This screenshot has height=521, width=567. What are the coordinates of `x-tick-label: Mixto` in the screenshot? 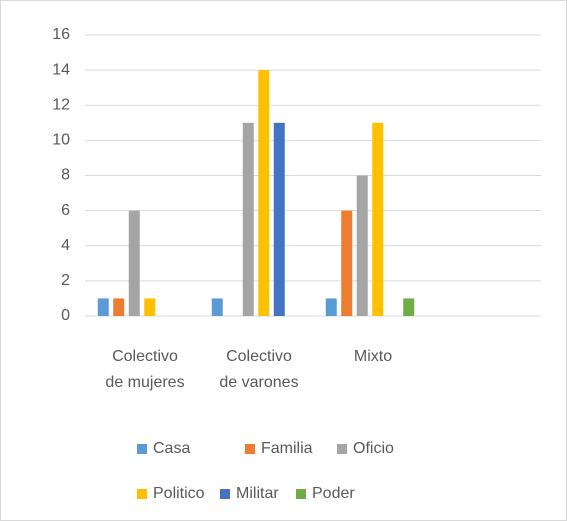 It's located at (373, 356).